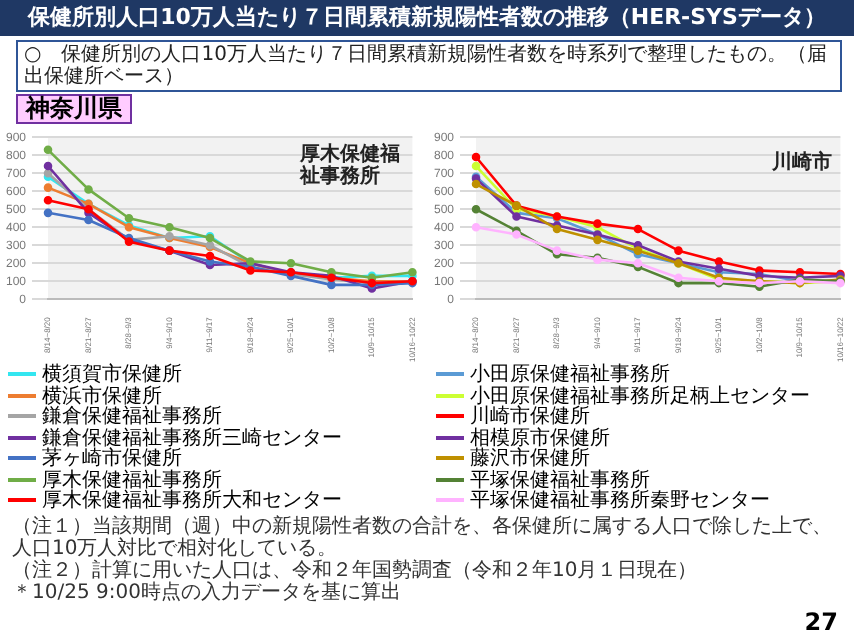 The width and height of the screenshot is (854, 640). I want to click on chart-title: 保健所別人口10万人当たり７日間累積新規陽性者数の推移（HER-SYSデータ）, so click(427, 18).